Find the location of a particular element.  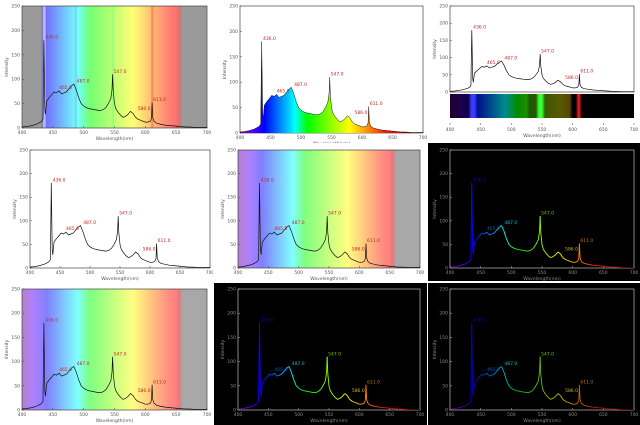

spectrum-line is located at coordinates (119, 225).